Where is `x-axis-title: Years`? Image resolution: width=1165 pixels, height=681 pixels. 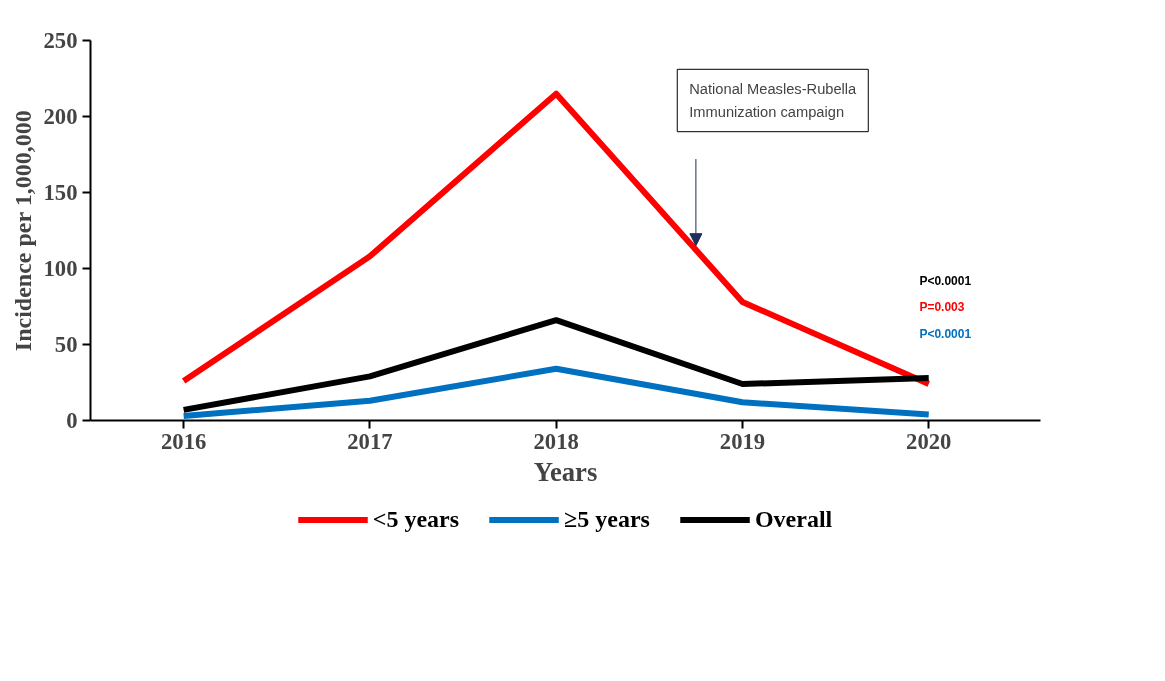
x-axis-title: Years is located at coordinates (565, 471).